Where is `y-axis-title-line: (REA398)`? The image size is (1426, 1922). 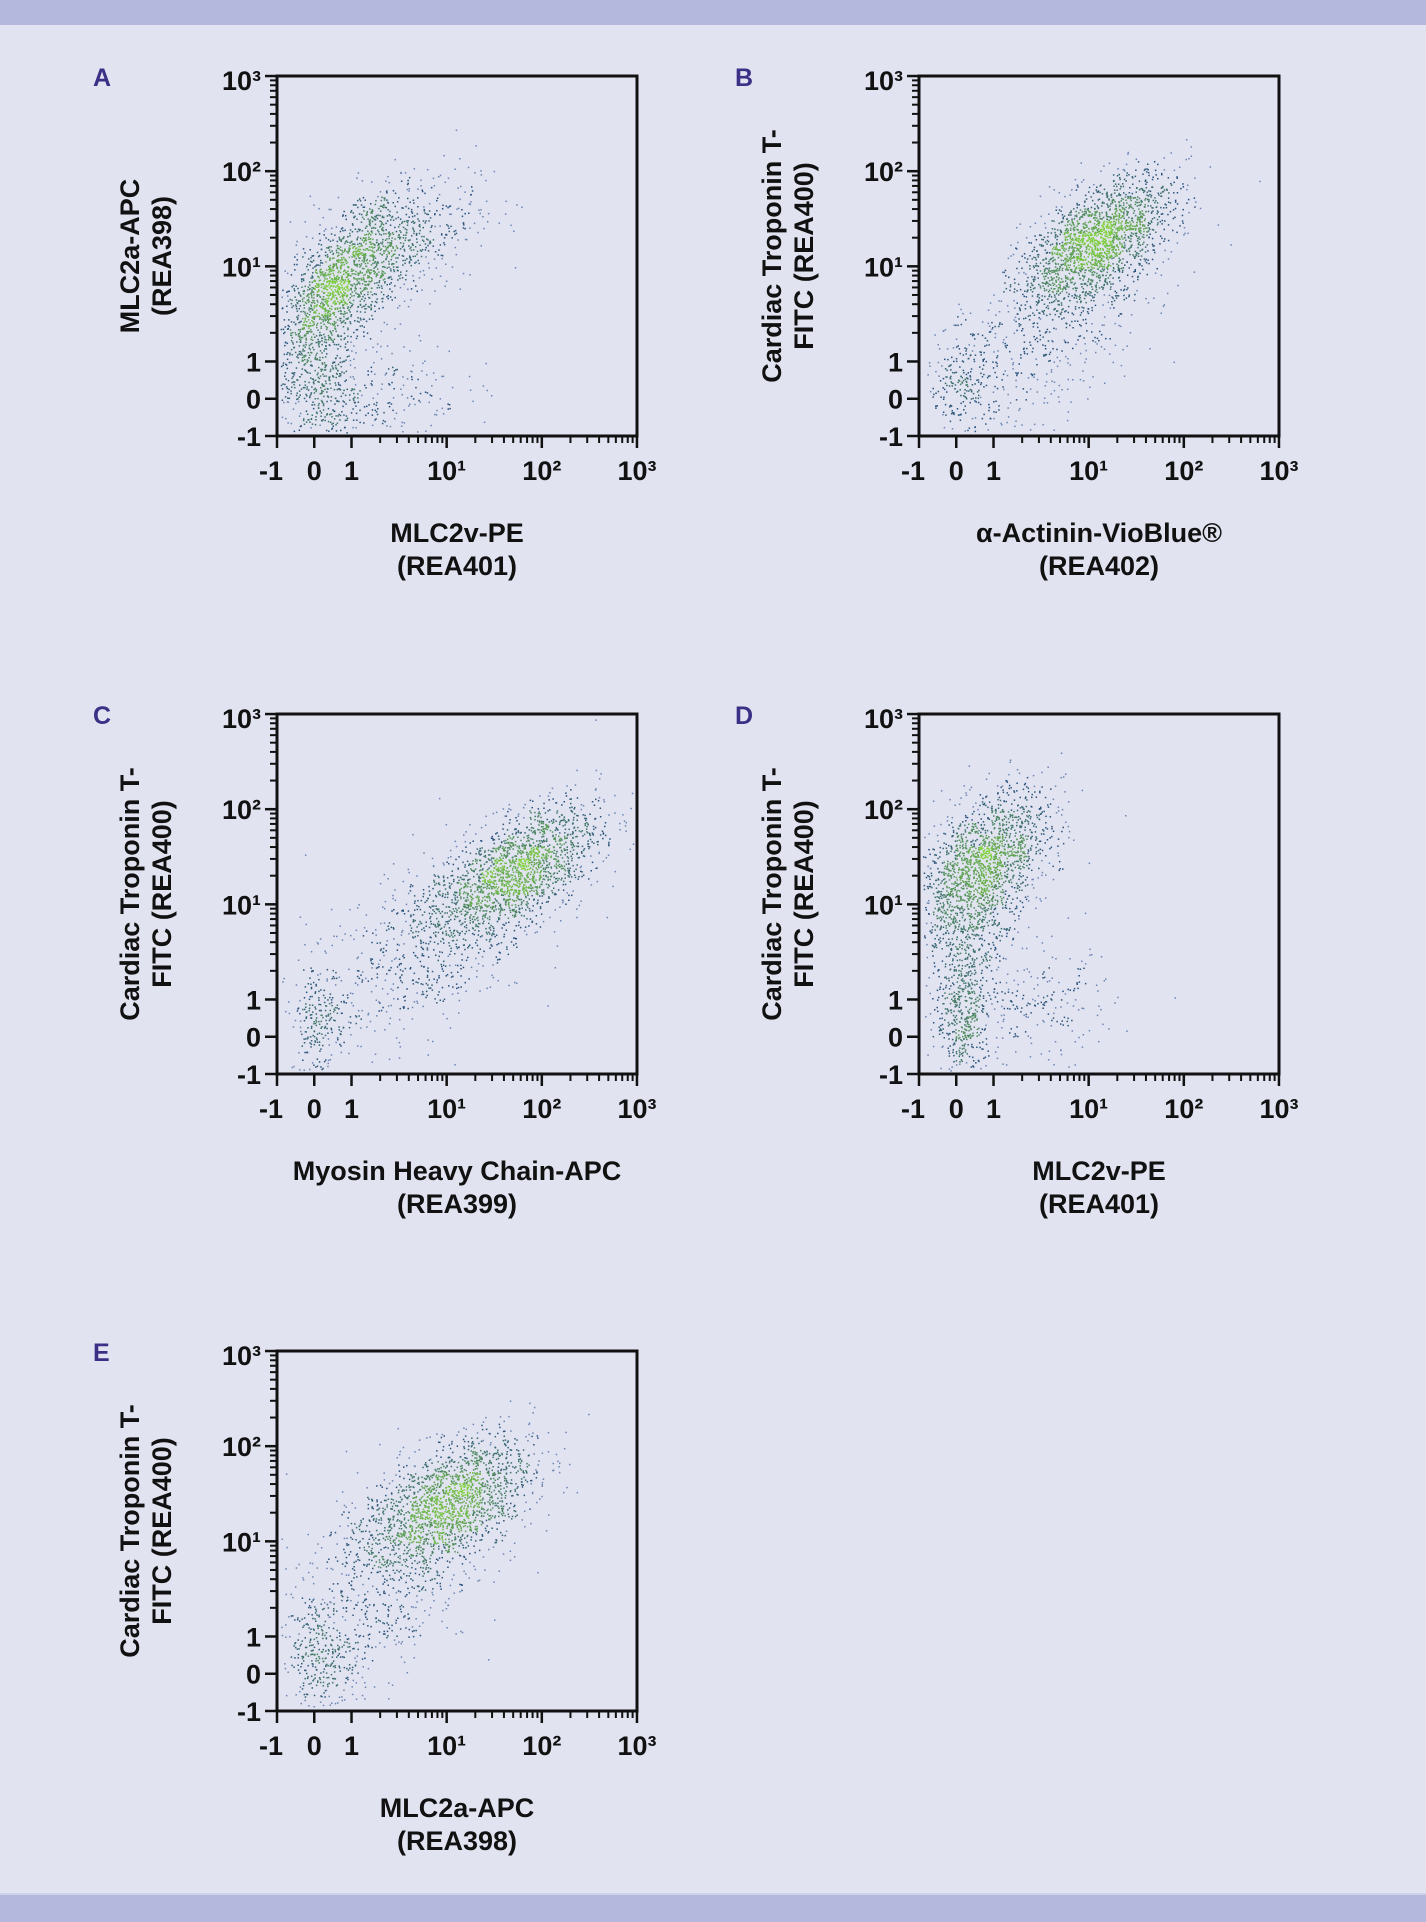 y-axis-title-line: (REA398) is located at coordinates (162, 256).